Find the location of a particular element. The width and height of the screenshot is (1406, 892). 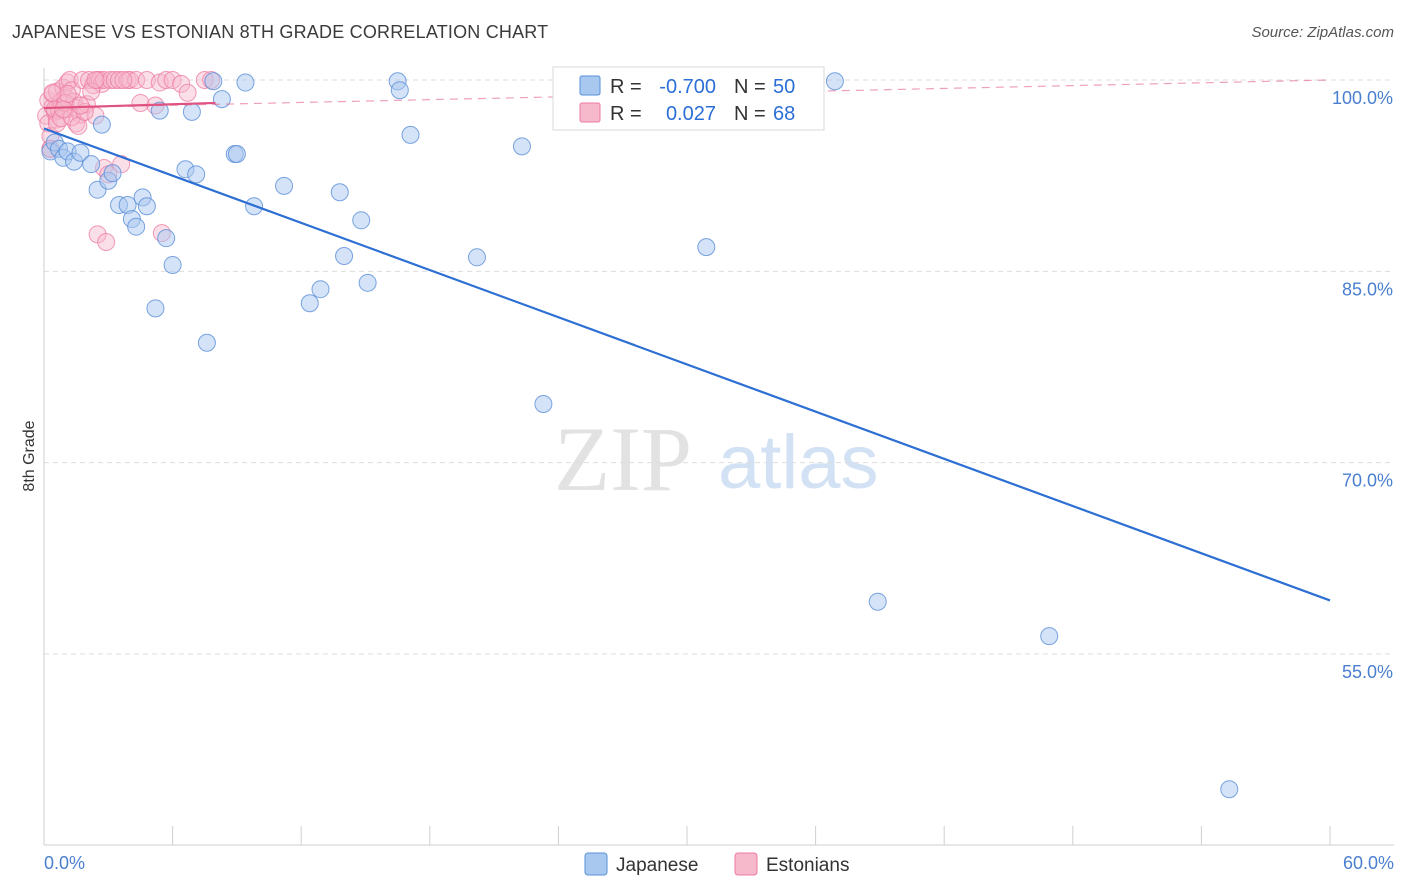

legend-n-value-estonian: 68 is located at coordinates (784, 114).